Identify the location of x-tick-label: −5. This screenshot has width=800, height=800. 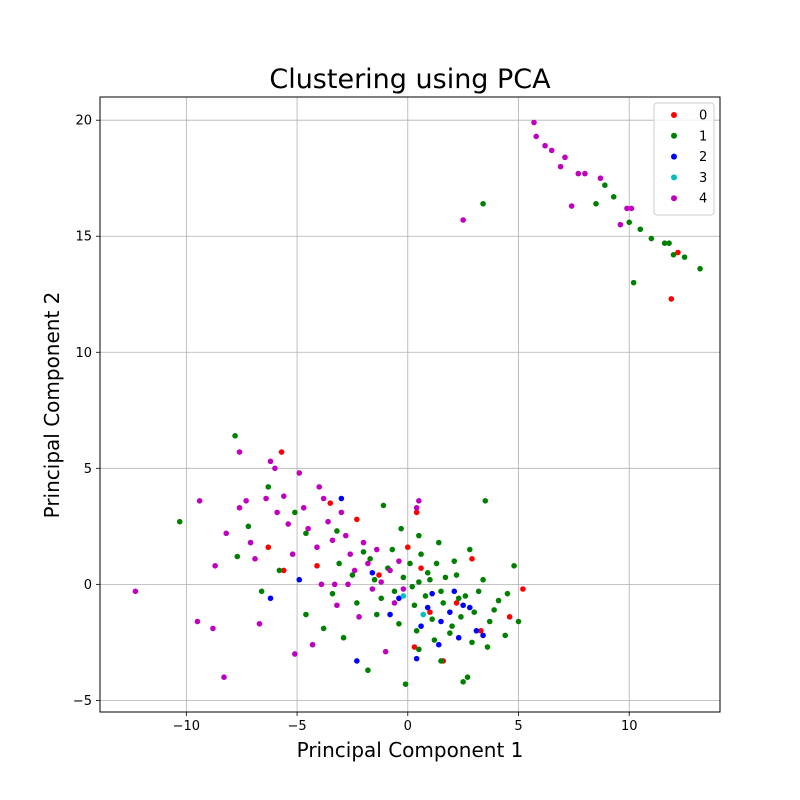
(296, 726).